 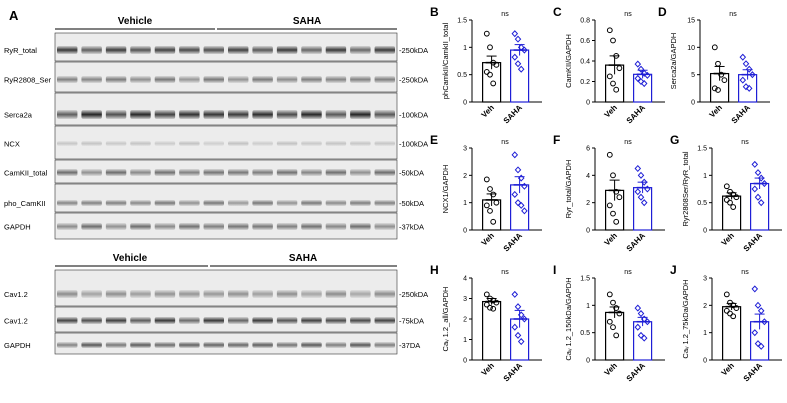 I want to click on panel-letter: C, so click(x=557, y=12).